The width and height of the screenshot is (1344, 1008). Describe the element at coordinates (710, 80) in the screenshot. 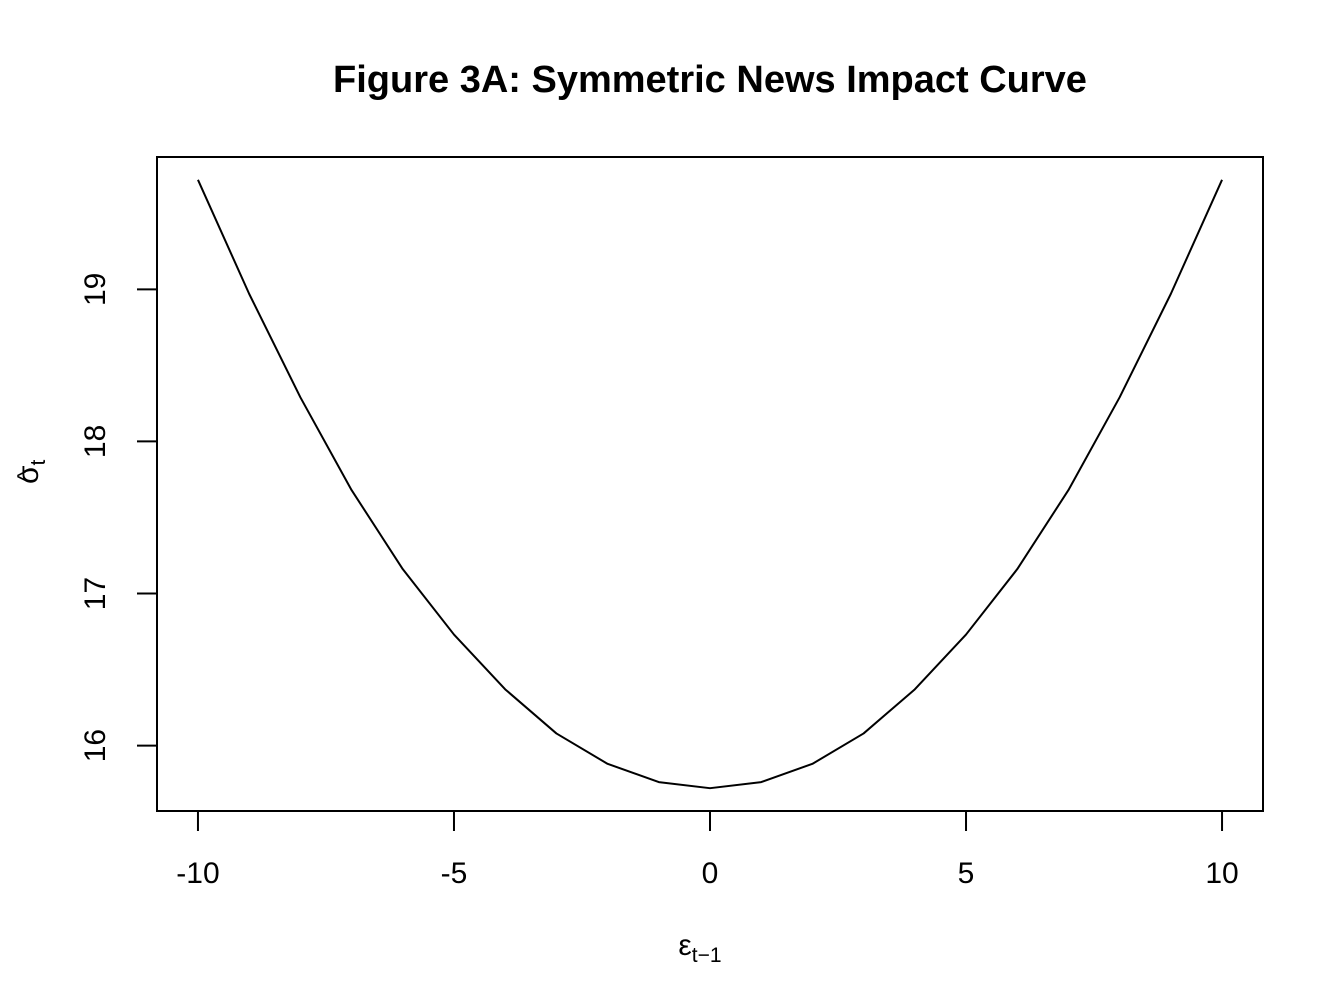

I see `chart-title: Figure 3A: Symmetric News Impact Curve` at that location.